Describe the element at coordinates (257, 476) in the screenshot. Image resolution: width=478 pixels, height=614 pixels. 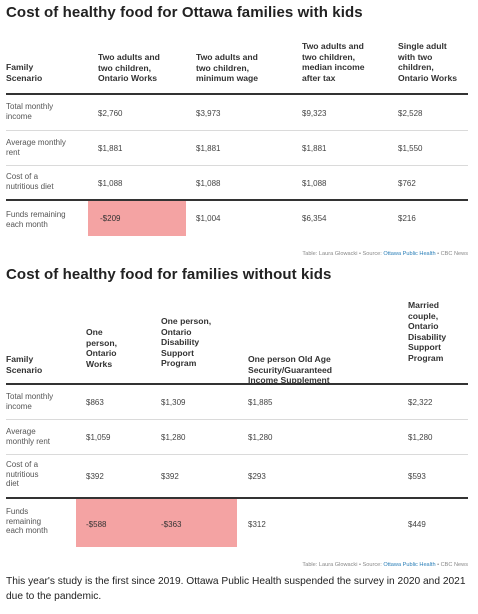
I see `t2-row3-val3: $293` at that location.